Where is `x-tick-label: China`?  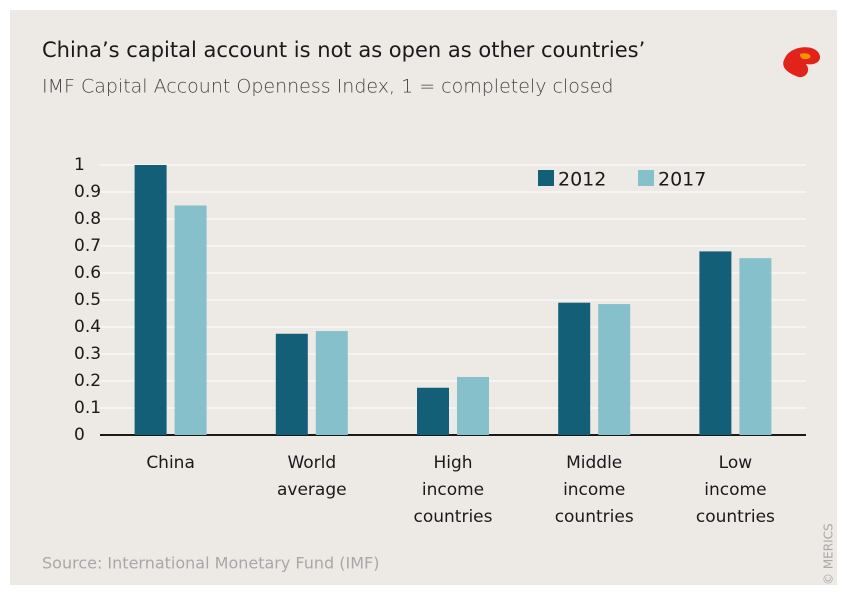 x-tick-label: China is located at coordinates (170, 463).